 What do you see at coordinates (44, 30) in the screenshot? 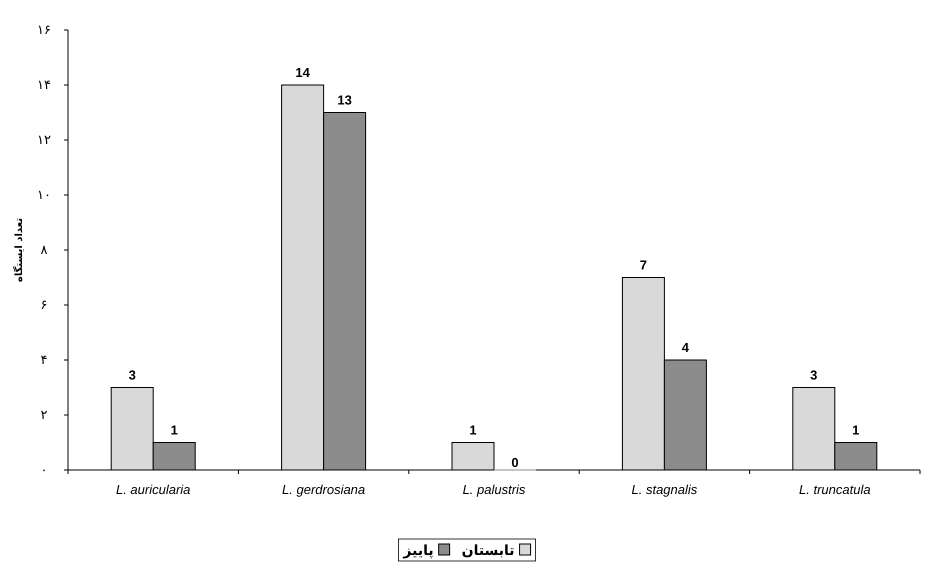
I see `y-tick-label: ۱۶` at bounding box center [44, 30].